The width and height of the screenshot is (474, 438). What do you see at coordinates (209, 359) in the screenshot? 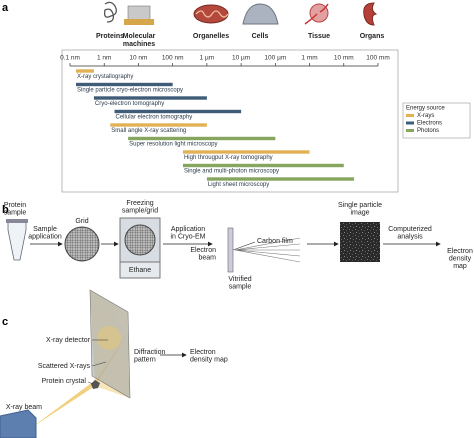
I see `undefined: density map` at bounding box center [209, 359].